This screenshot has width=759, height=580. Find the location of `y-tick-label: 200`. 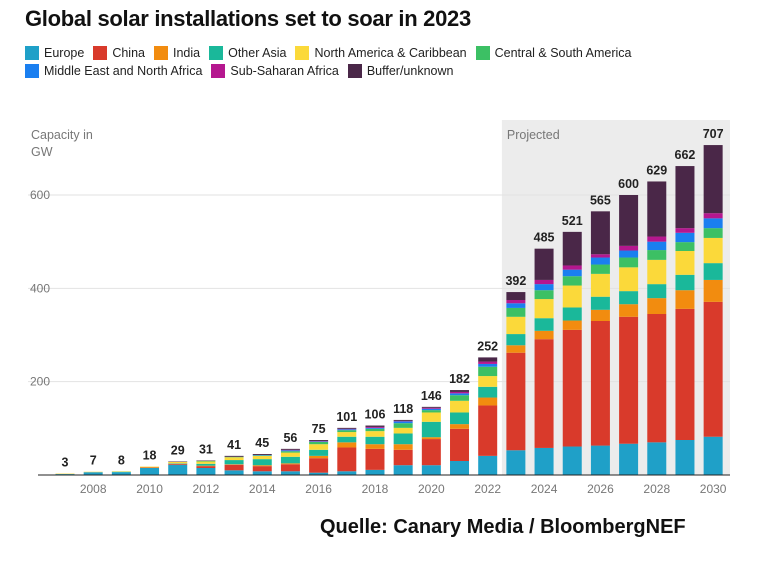

y-tick-label: 200 is located at coordinates (40, 382).